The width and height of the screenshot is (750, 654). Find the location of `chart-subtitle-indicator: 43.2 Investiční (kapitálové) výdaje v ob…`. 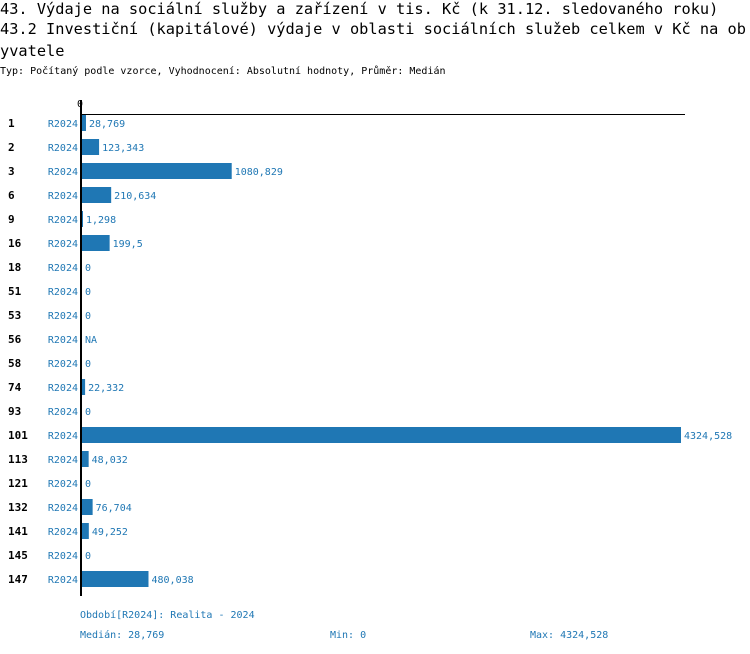

chart-subtitle-indicator: 43.2 Investiční (kapitálové) výdaje v ob… is located at coordinates (373, 29).